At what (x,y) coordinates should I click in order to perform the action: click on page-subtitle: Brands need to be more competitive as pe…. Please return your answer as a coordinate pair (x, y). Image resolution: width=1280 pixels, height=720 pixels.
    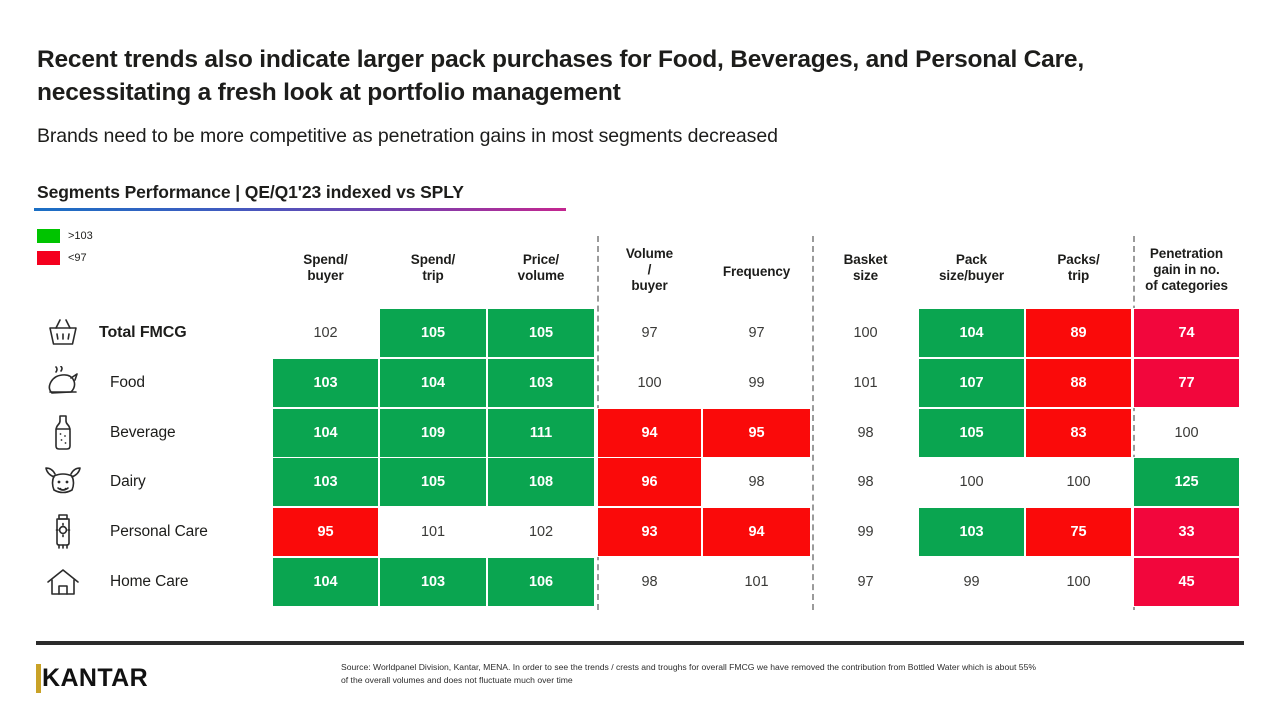
    Looking at the image, I should click on (407, 136).